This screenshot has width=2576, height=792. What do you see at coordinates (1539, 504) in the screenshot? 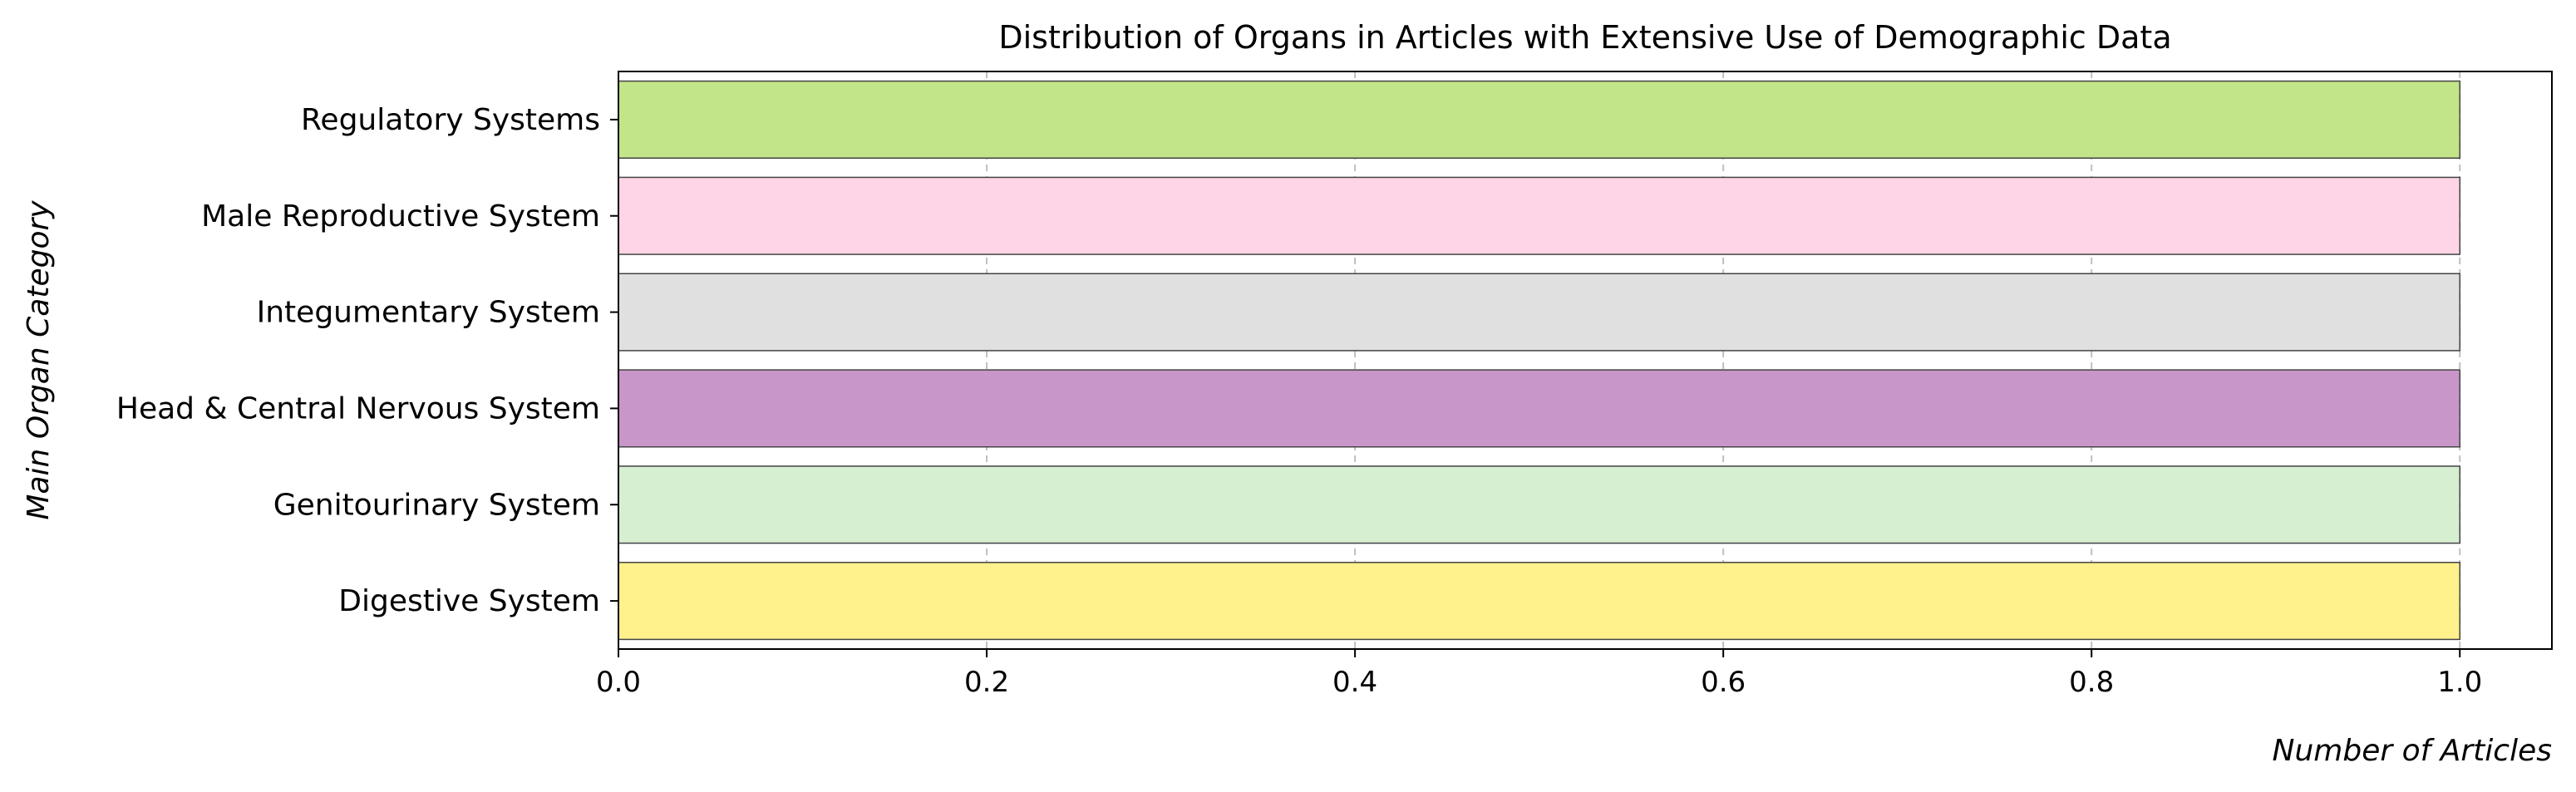
I see `bar-genitourinary-system` at bounding box center [1539, 504].